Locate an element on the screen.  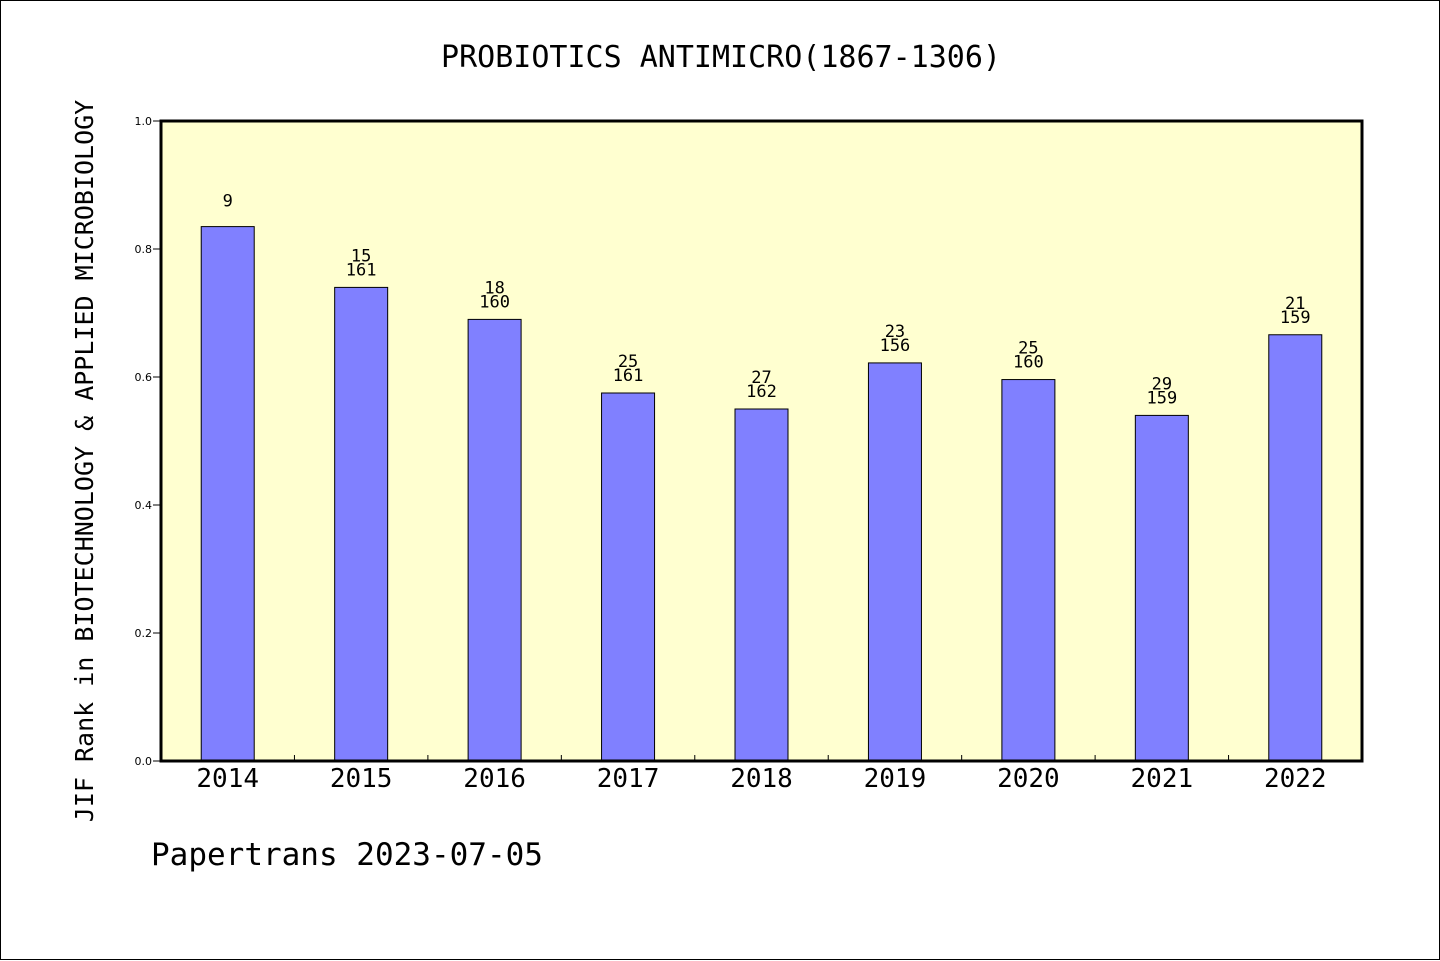
x-tick-label: 2015 is located at coordinates (361, 779).